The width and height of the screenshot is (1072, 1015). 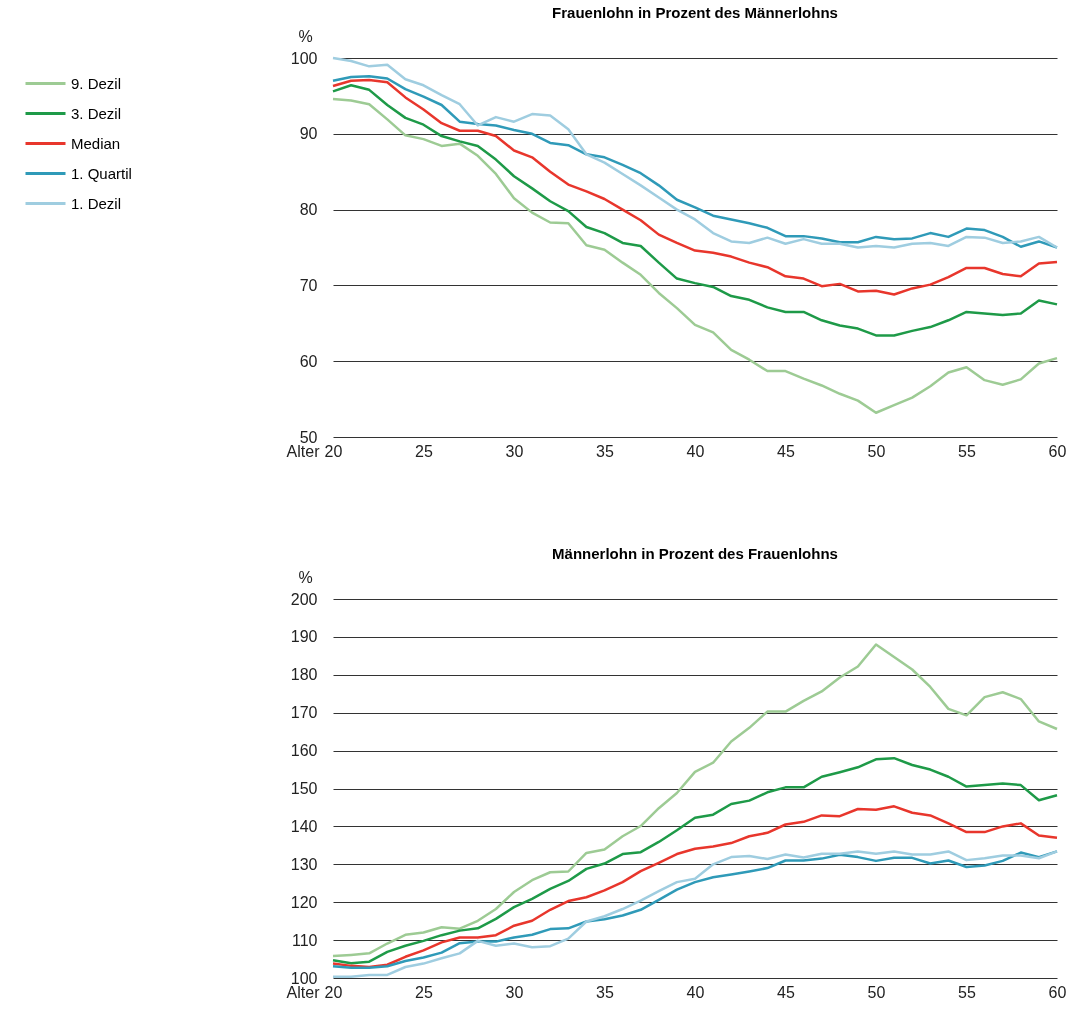 I want to click on legend-label: 1. Quartil, so click(x=101, y=173).